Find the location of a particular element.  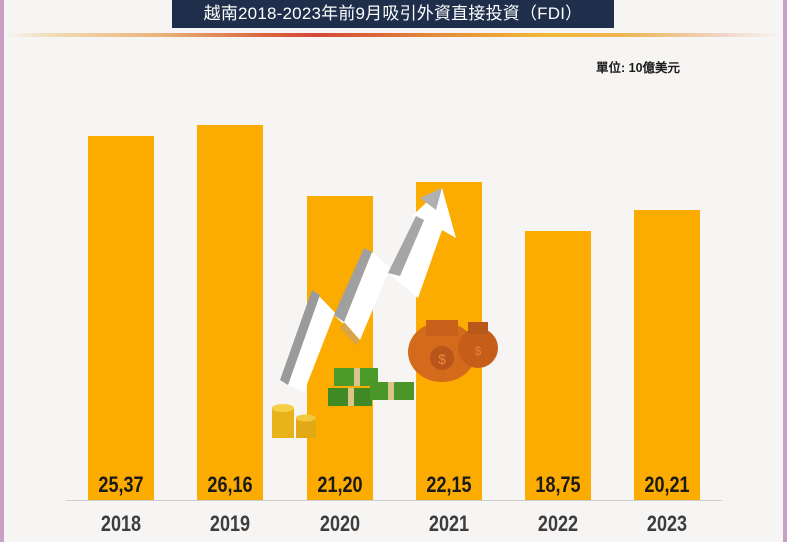

x-label-2020: 2020 is located at coordinates (340, 523).